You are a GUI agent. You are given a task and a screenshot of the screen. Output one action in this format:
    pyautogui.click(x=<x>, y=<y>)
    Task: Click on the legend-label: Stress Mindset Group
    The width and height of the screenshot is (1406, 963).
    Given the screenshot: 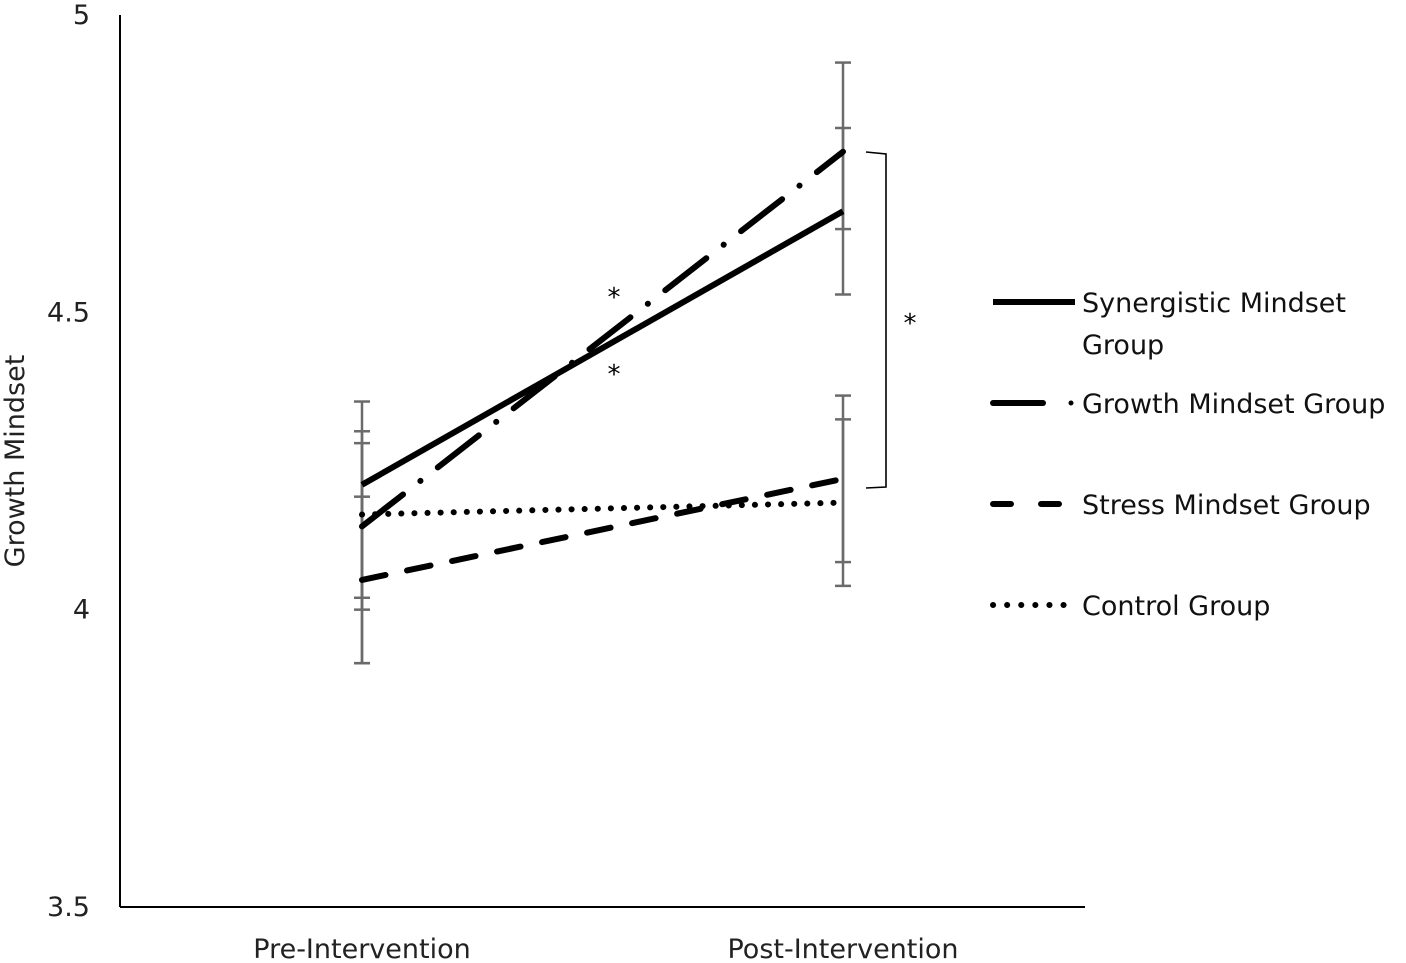 What is the action you would take?
    pyautogui.click(x=1226, y=505)
    